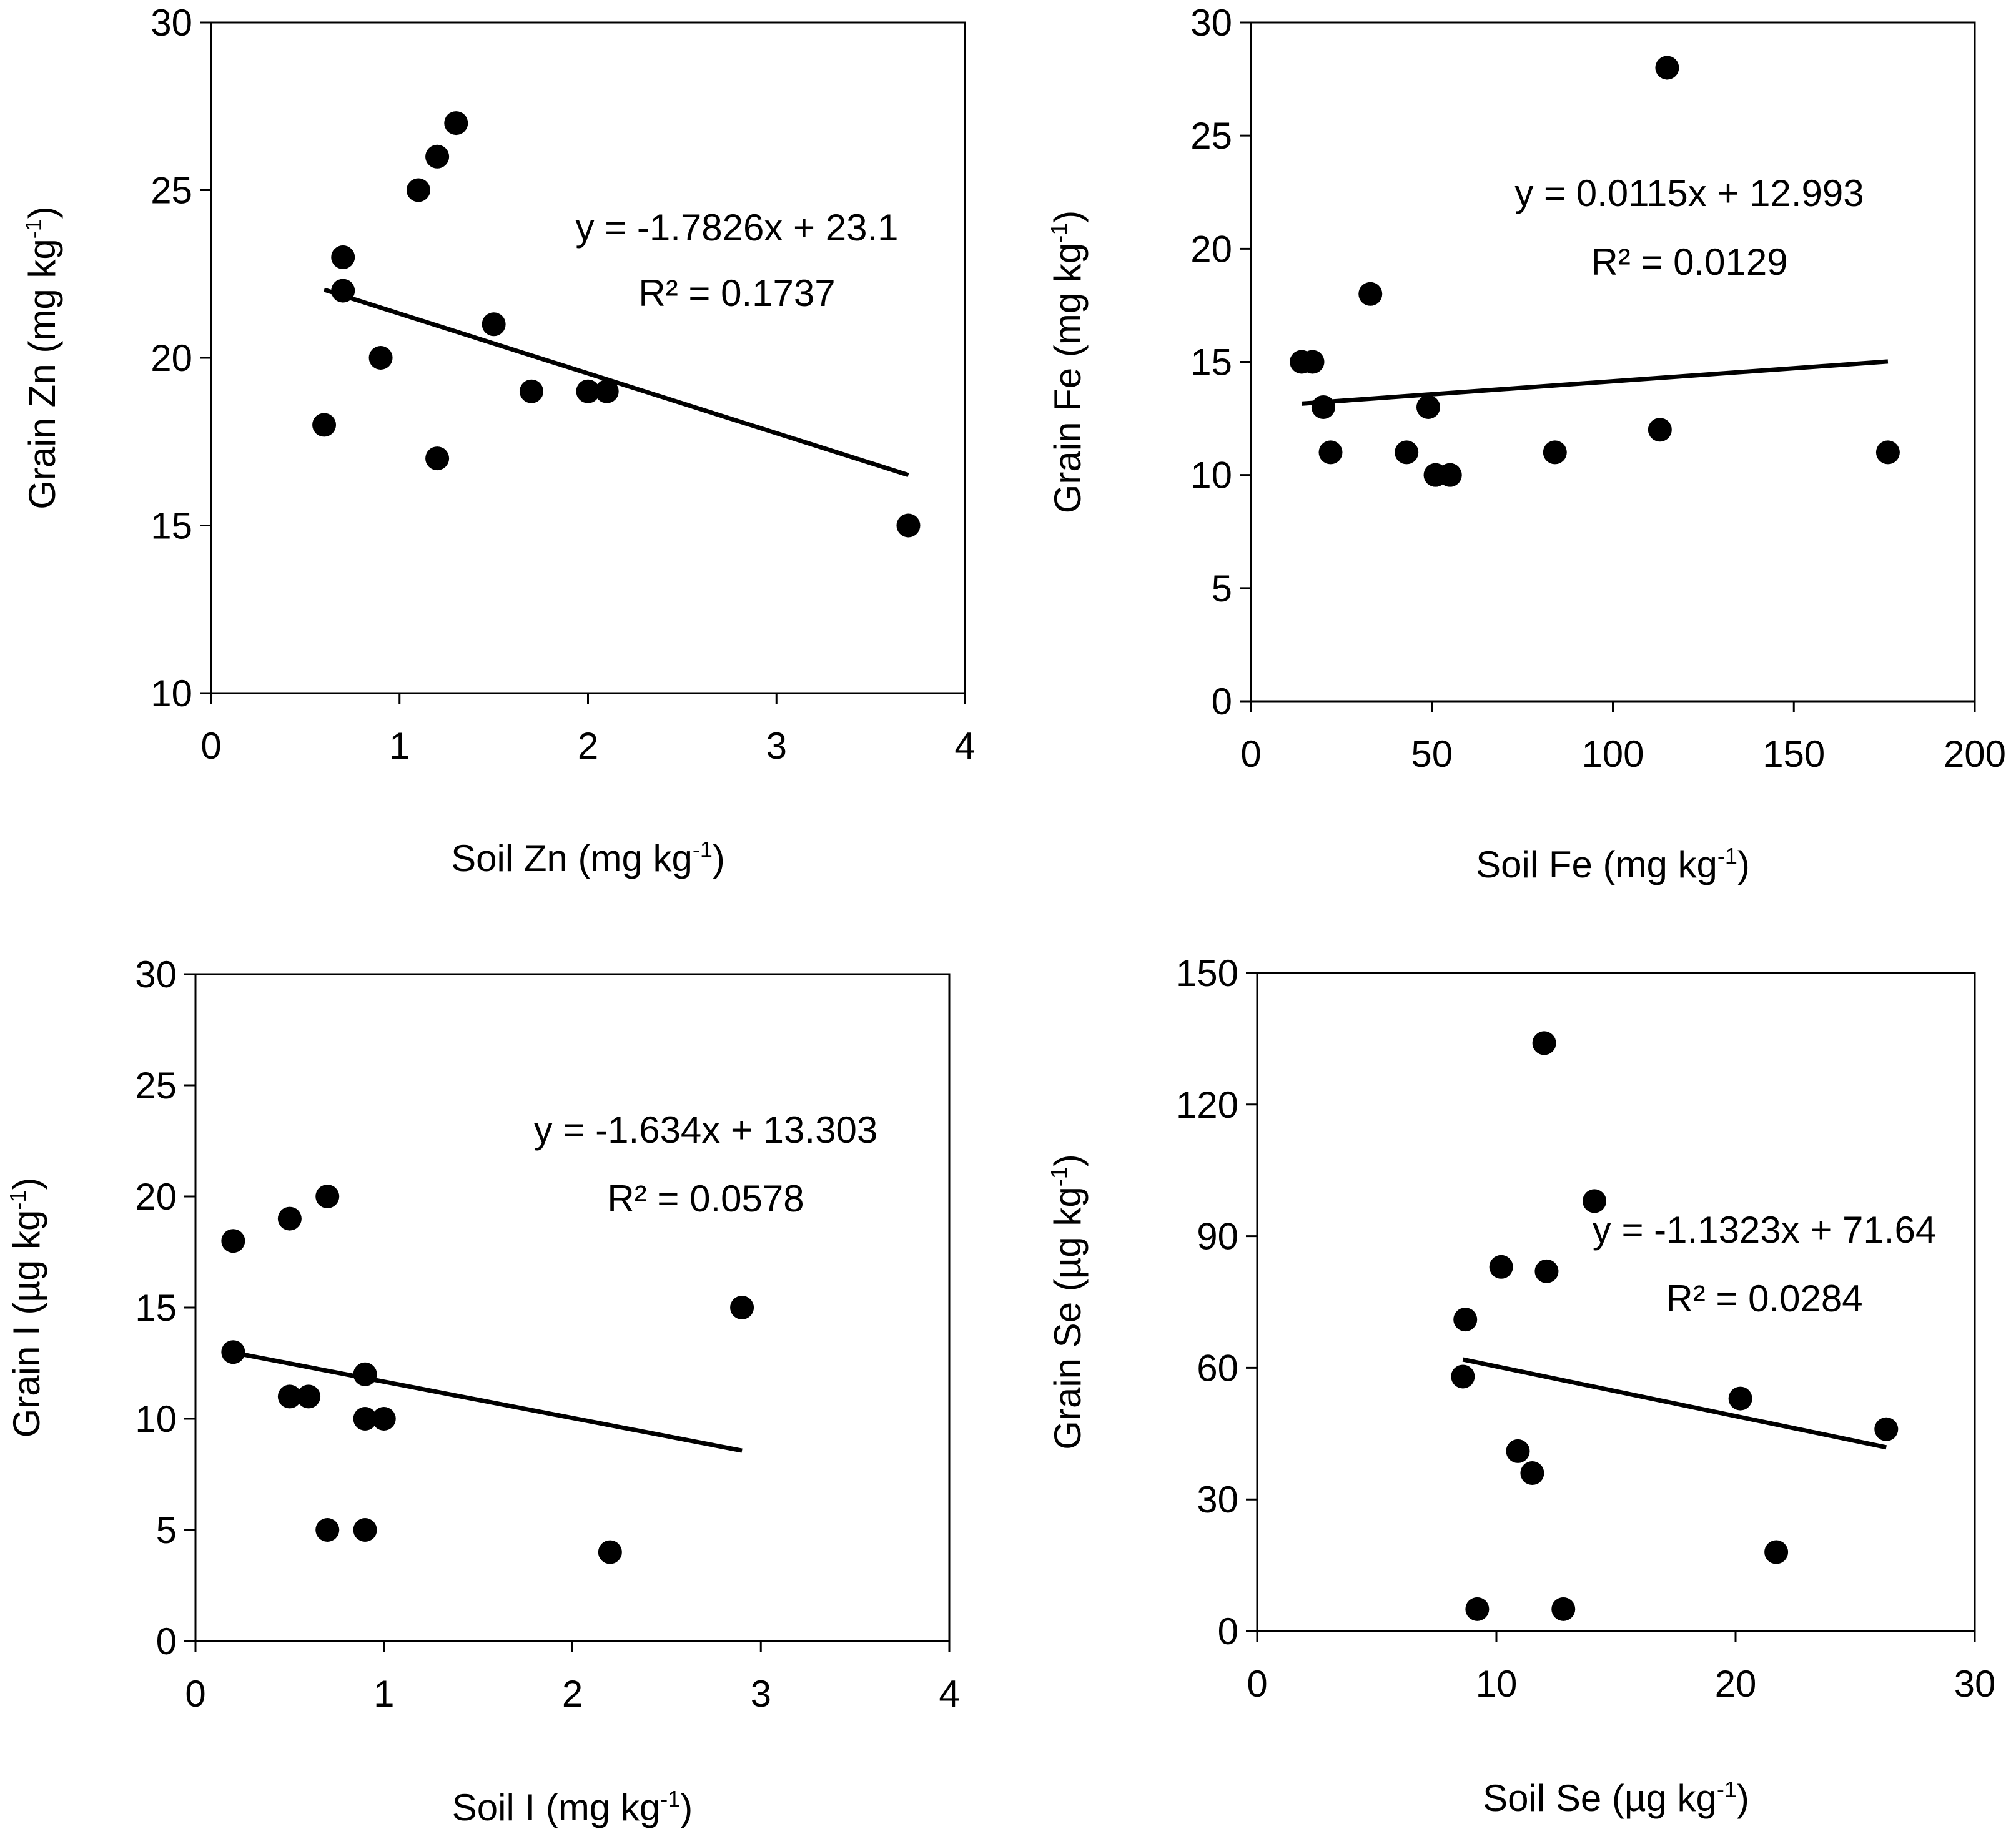 The height and width of the screenshot is (1844, 2016). I want to click on y-tick-label: 150, so click(1207, 973).